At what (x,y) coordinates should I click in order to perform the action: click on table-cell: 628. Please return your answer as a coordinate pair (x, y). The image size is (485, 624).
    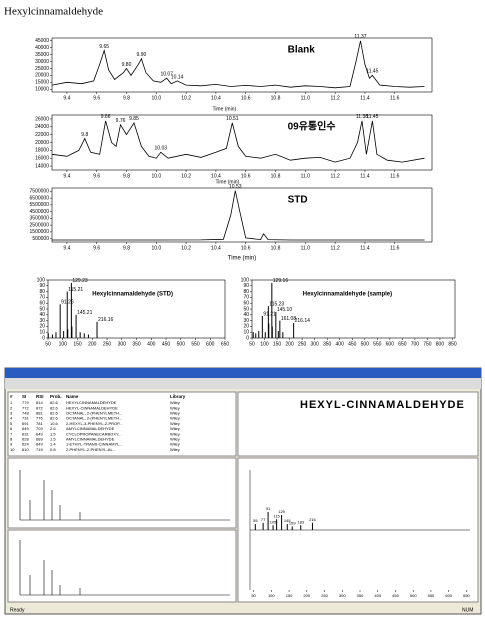
    Looking at the image, I should click on (25, 438).